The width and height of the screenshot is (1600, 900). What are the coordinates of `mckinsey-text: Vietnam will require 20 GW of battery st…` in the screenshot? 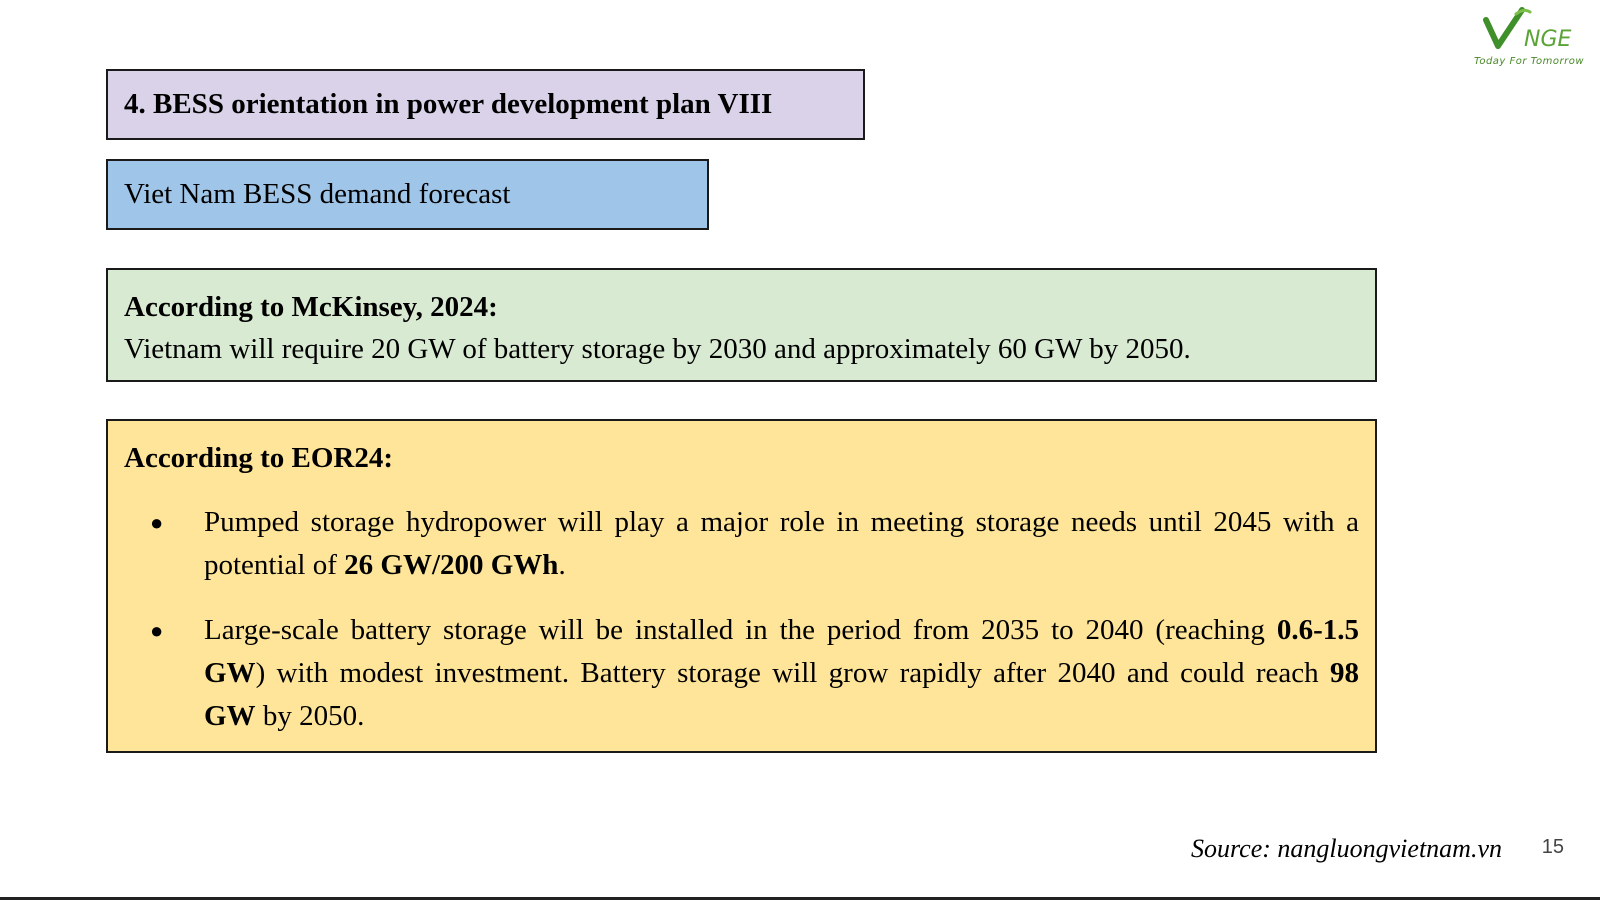 It's located at (657, 349).